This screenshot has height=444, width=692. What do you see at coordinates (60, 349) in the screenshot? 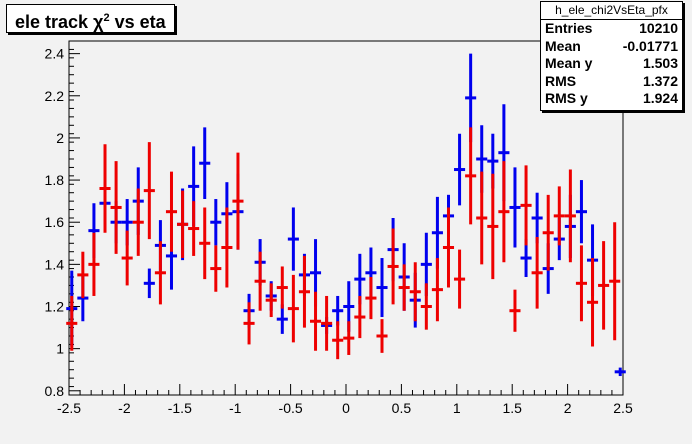
I see `y-tick-label: 1` at bounding box center [60, 349].